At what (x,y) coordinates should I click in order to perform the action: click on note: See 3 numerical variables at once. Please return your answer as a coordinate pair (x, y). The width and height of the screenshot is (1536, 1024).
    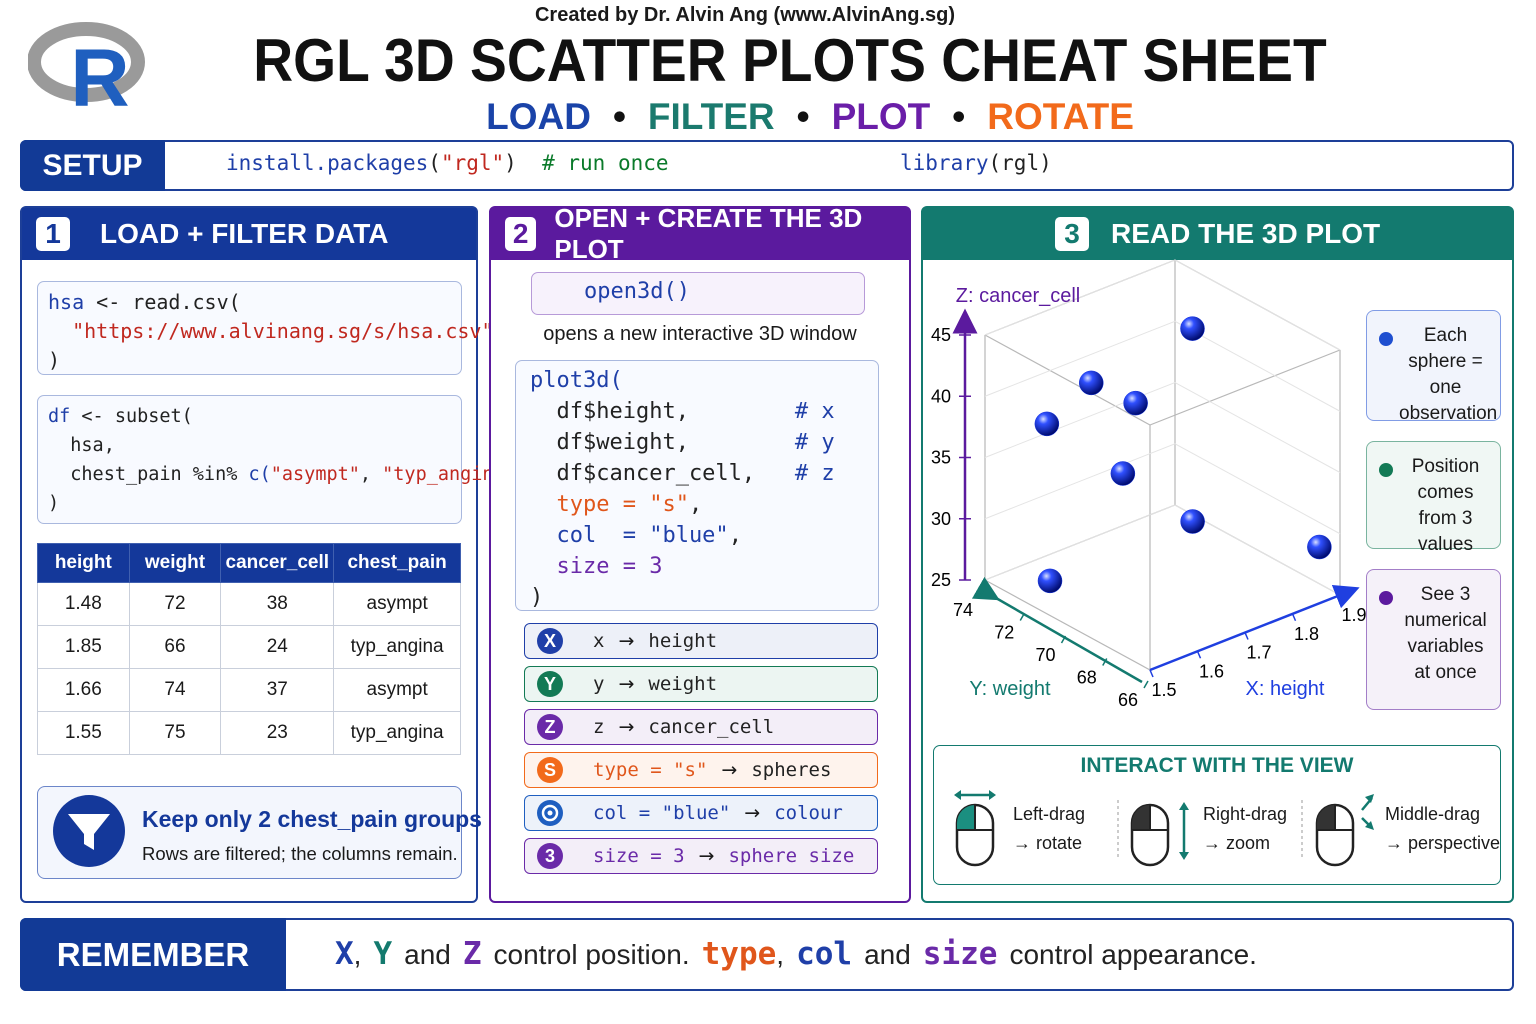
    Looking at the image, I should click on (1433, 639).